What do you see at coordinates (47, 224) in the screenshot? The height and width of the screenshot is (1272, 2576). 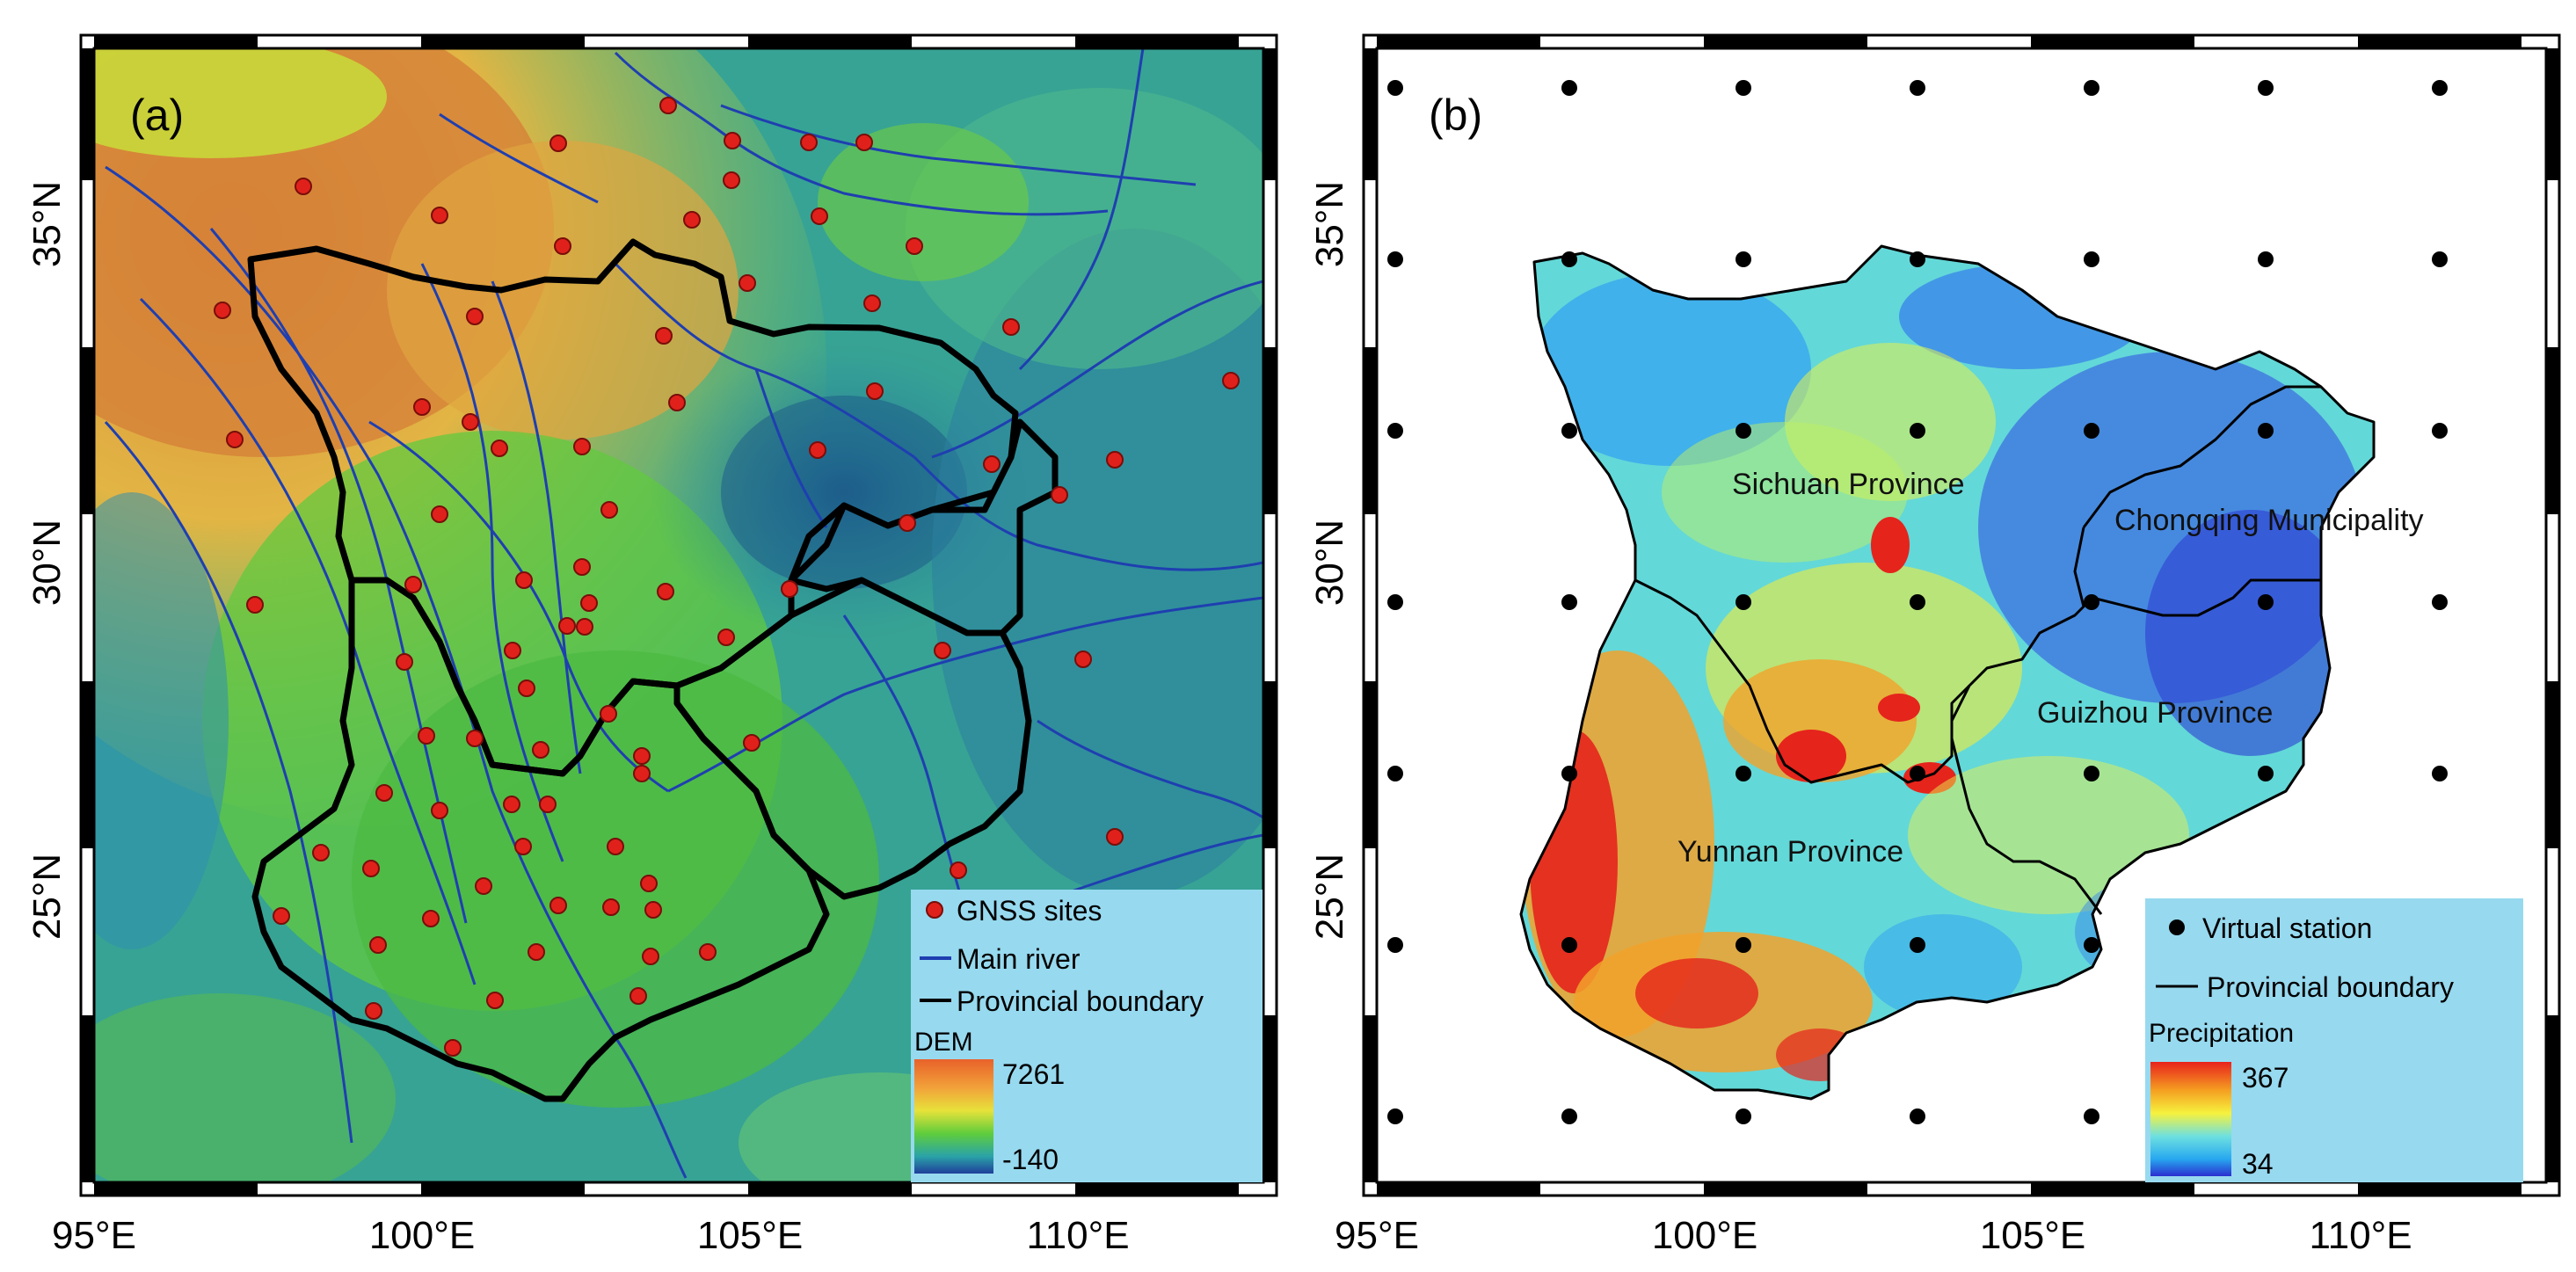 I see `lat-tick-35: 35°N` at bounding box center [47, 224].